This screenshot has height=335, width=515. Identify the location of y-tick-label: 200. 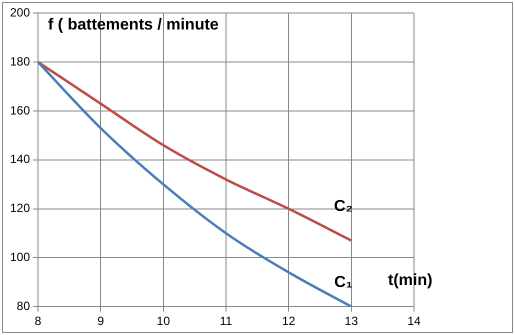
(20, 13).